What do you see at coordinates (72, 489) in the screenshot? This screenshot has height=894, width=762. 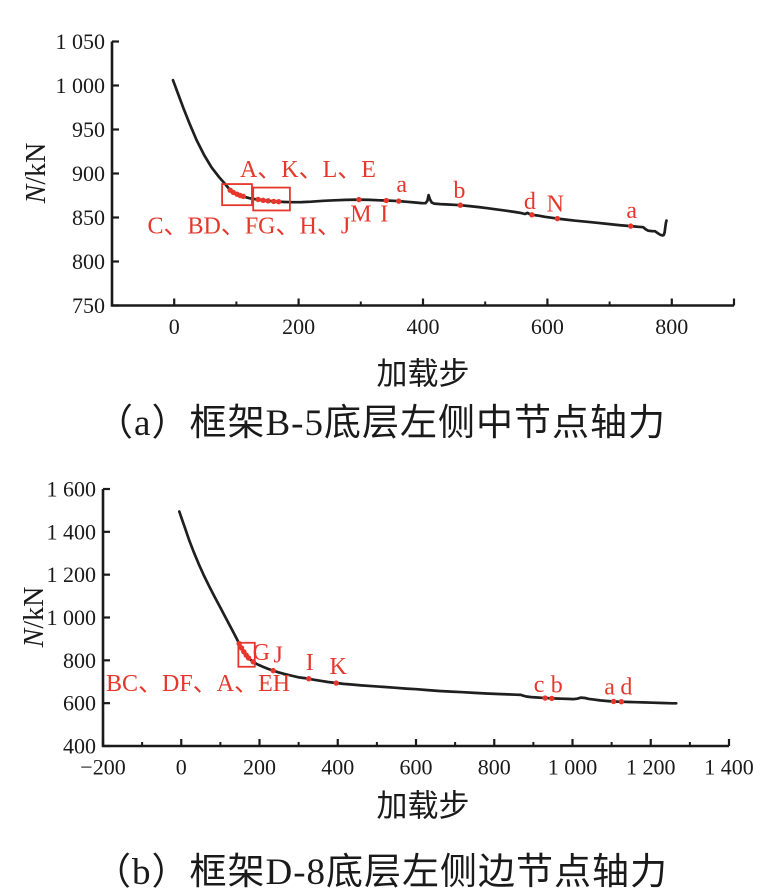 I see `y-tick-label: 1 600` at bounding box center [72, 489].